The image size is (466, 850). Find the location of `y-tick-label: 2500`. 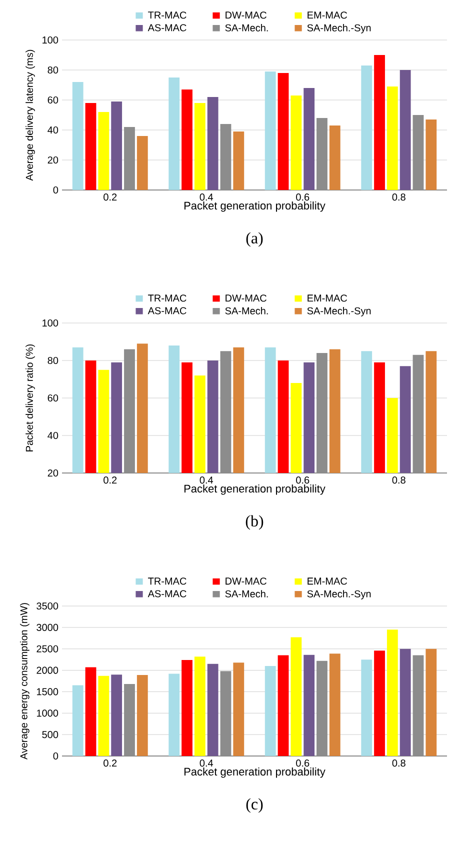

y-tick-label: 2500 is located at coordinates (47, 648).